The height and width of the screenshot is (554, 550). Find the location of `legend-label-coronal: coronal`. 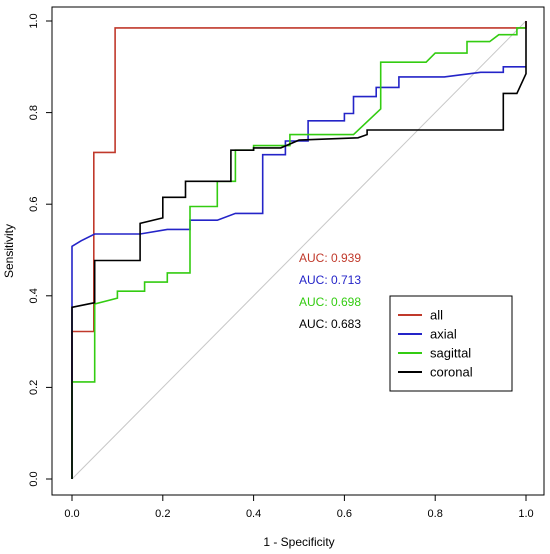

legend-label-coronal: coronal is located at coordinates (451, 372).